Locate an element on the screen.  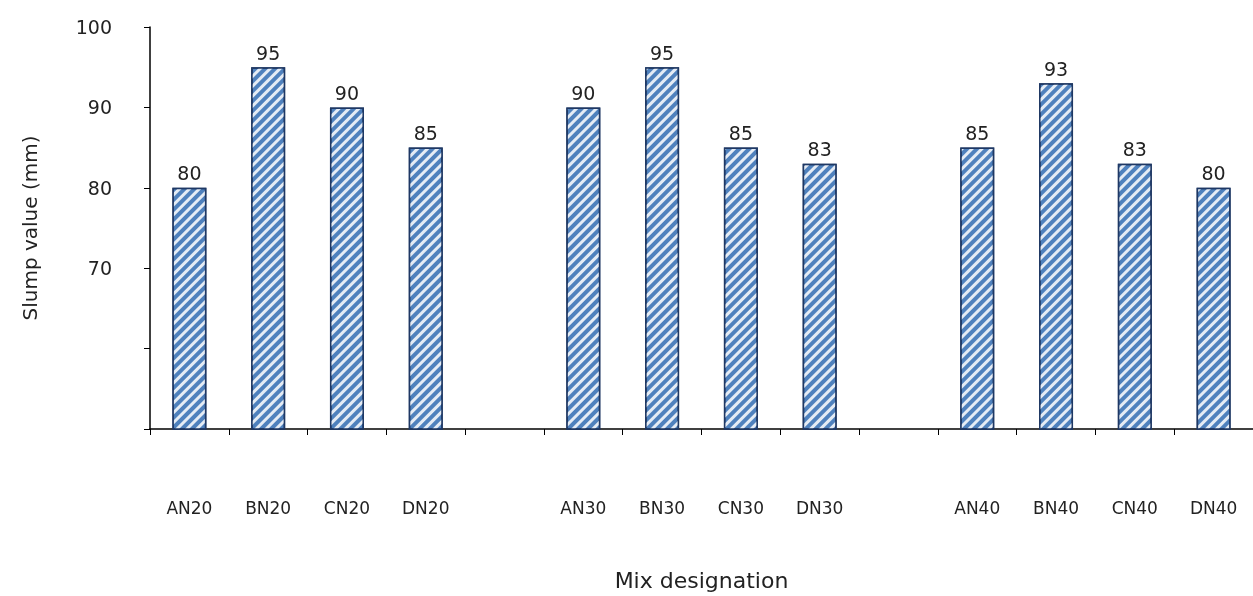
x-tick-label: DN30 is located at coordinates (819, 507).